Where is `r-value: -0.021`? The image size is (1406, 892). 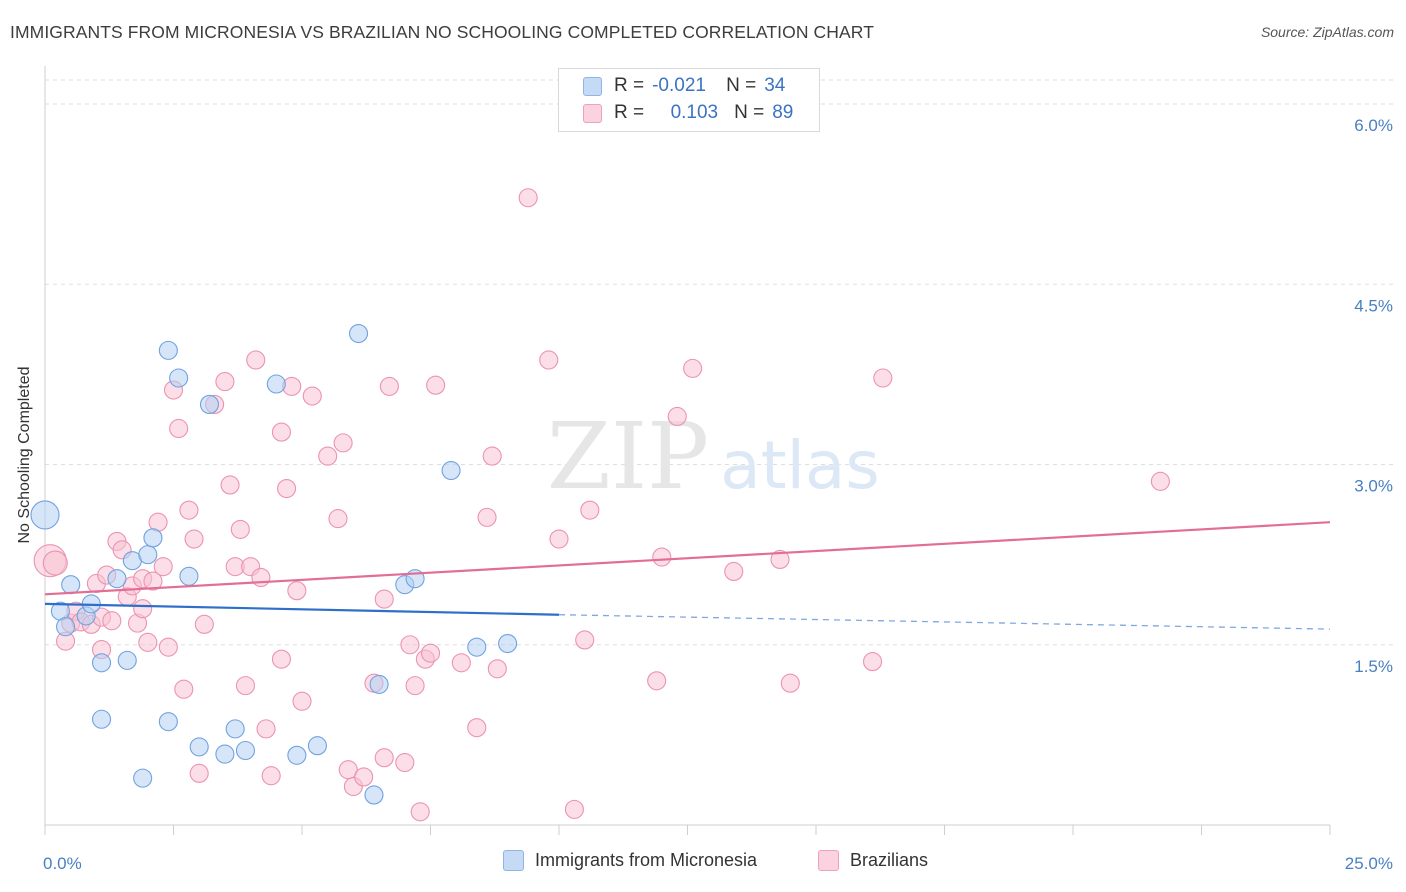 r-value: -0.021 is located at coordinates (679, 85).